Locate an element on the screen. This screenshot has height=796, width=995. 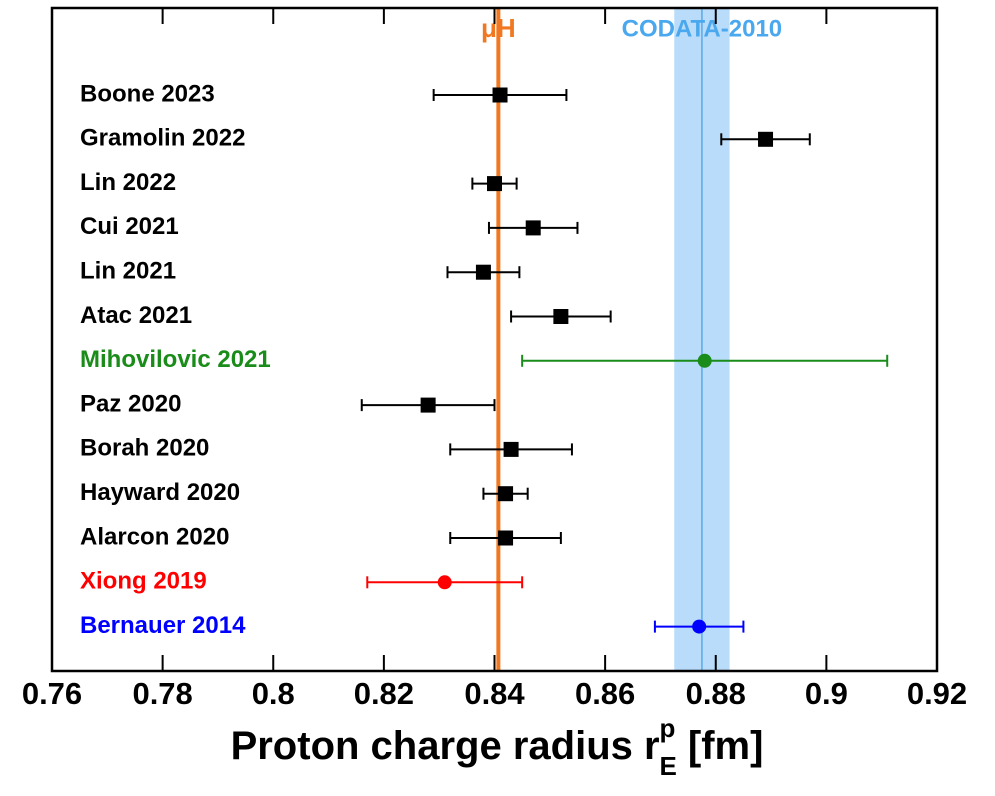
x-label-sup: p is located at coordinates (668, 728).